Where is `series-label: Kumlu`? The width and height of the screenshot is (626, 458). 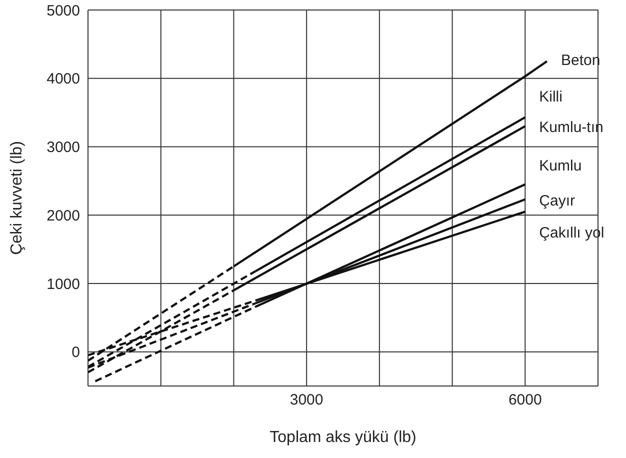
series-label: Kumlu is located at coordinates (560, 165).